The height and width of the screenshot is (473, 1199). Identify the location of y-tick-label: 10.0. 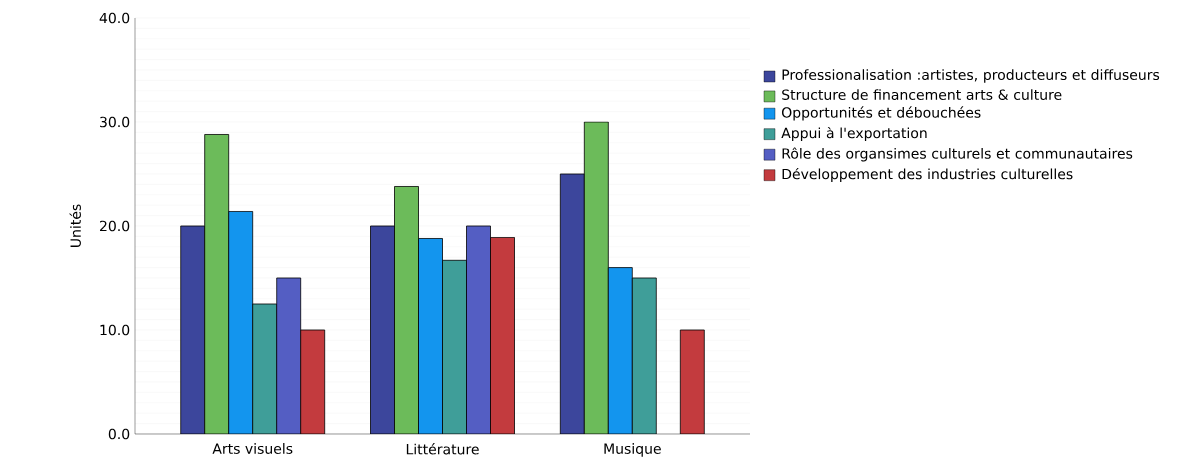
(115, 330).